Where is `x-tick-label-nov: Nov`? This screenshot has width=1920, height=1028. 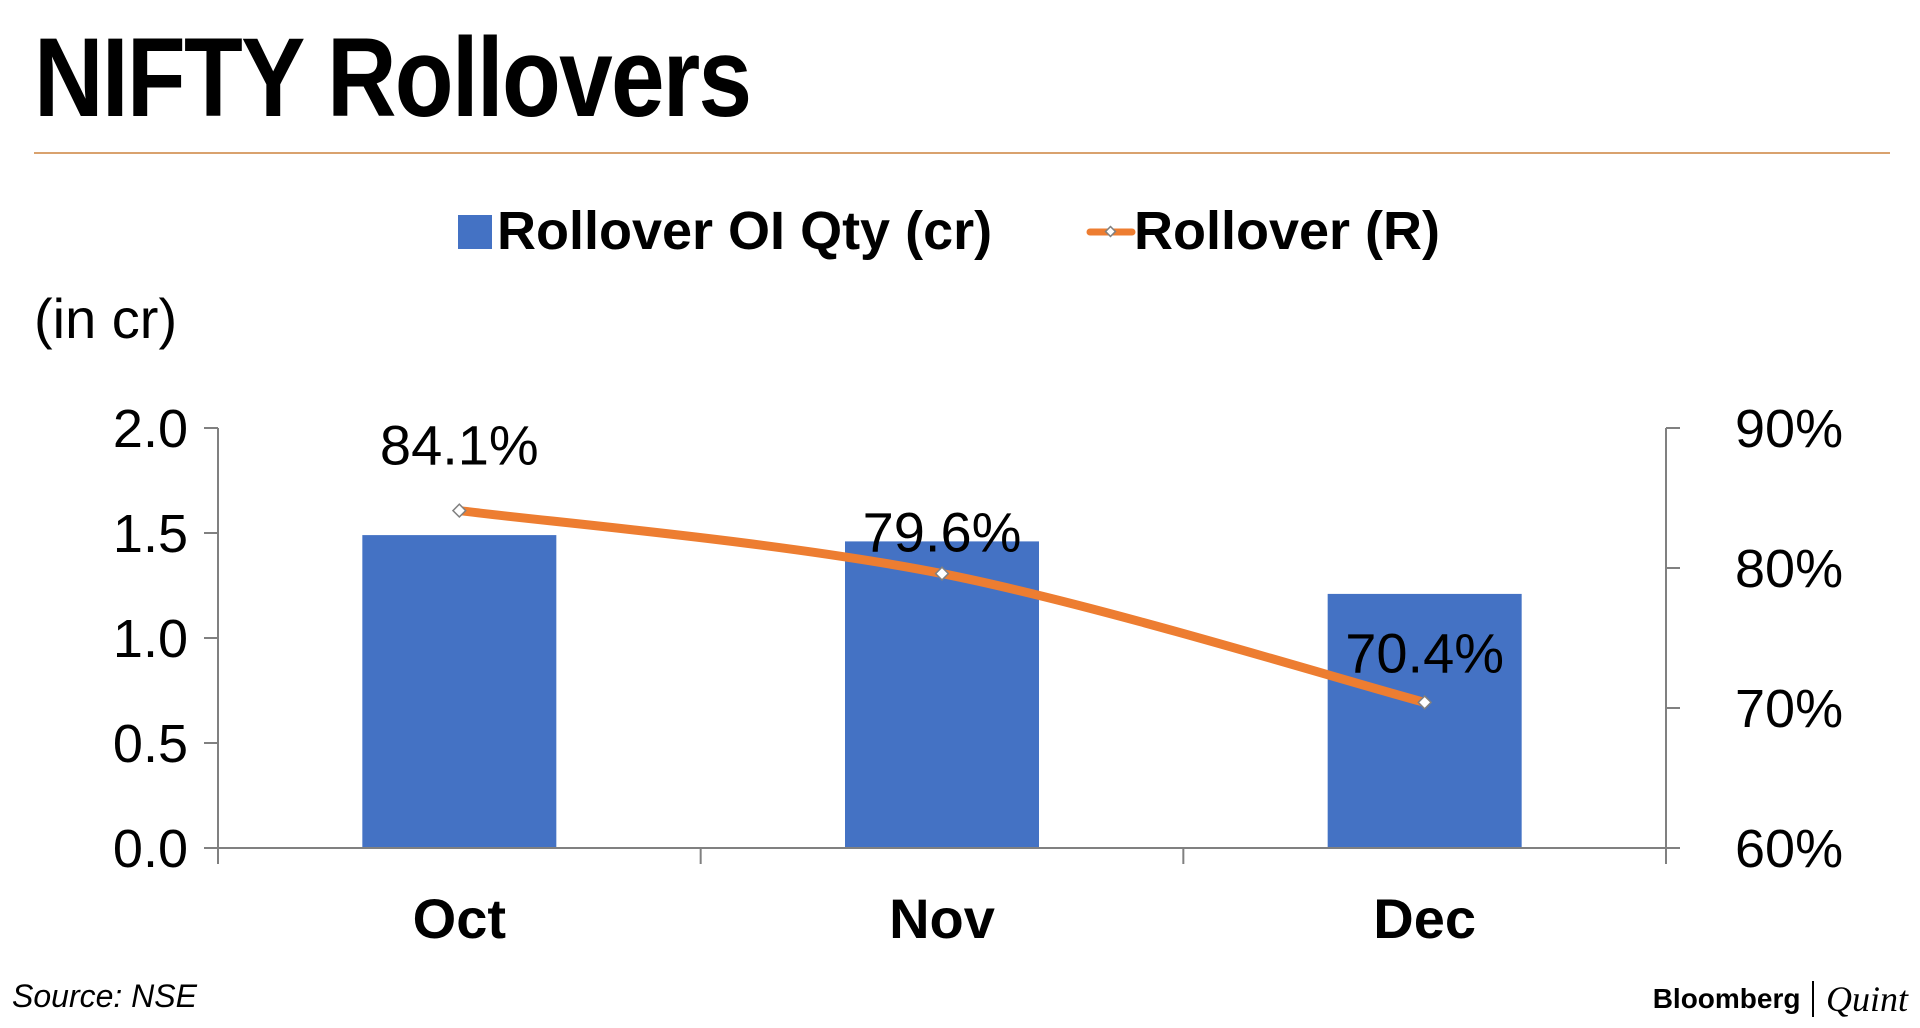
x-tick-label-nov: Nov is located at coordinates (942, 918).